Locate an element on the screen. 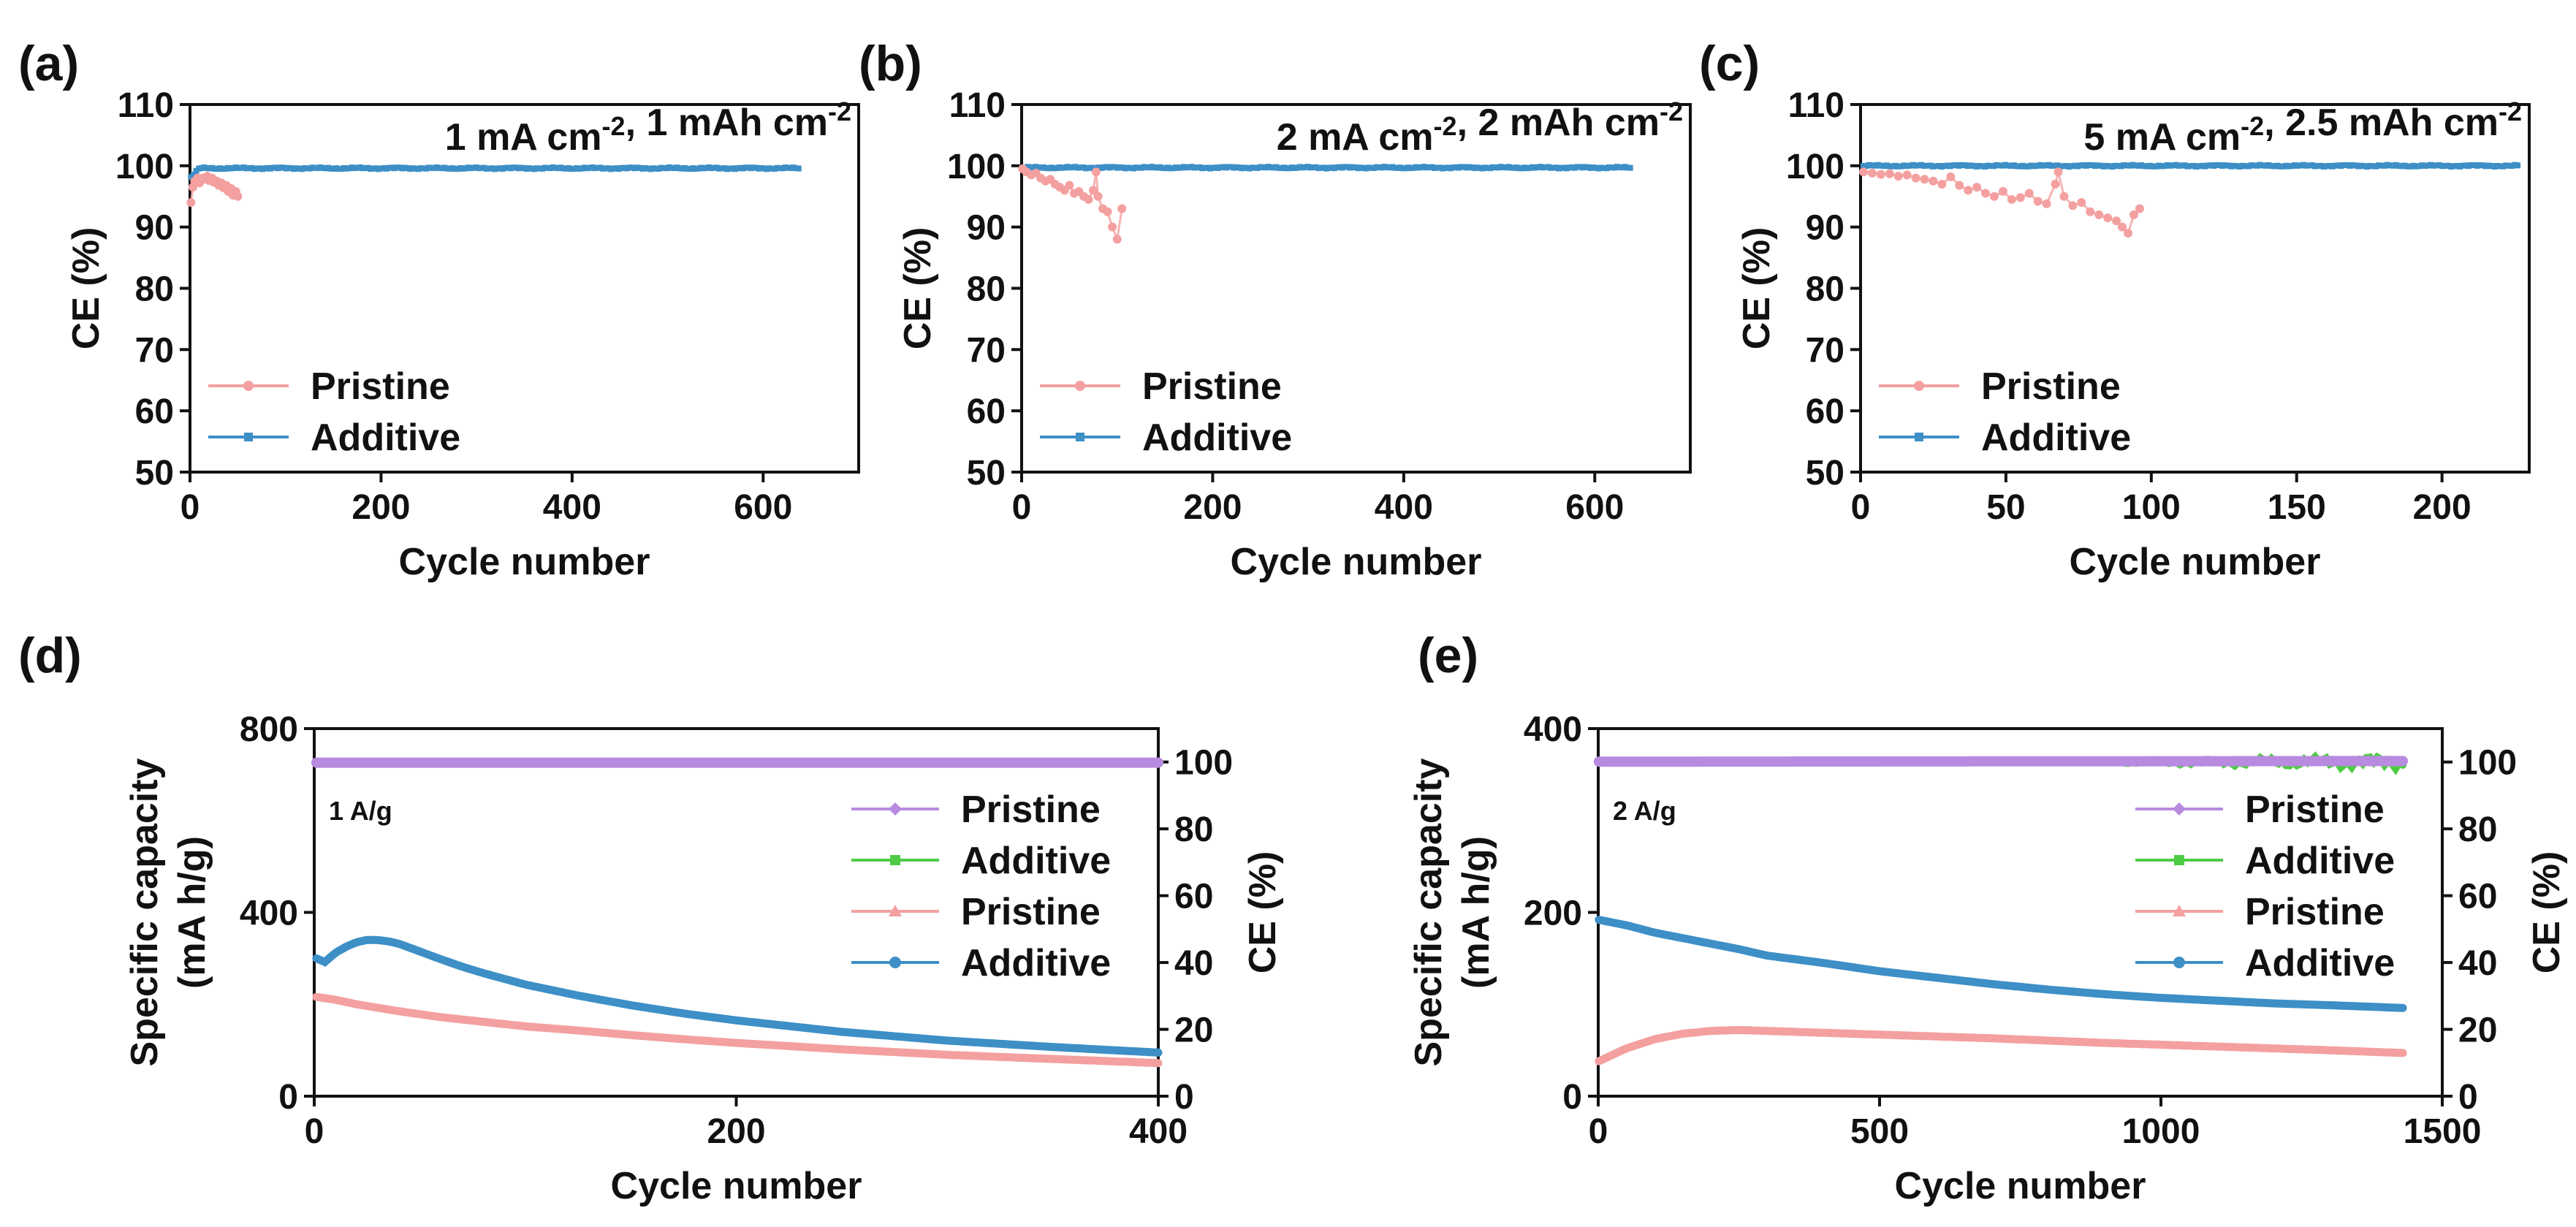 Image resolution: width=2576 pixels, height=1227 pixels. legend-capacity-additive-marker is located at coordinates (2179, 962).